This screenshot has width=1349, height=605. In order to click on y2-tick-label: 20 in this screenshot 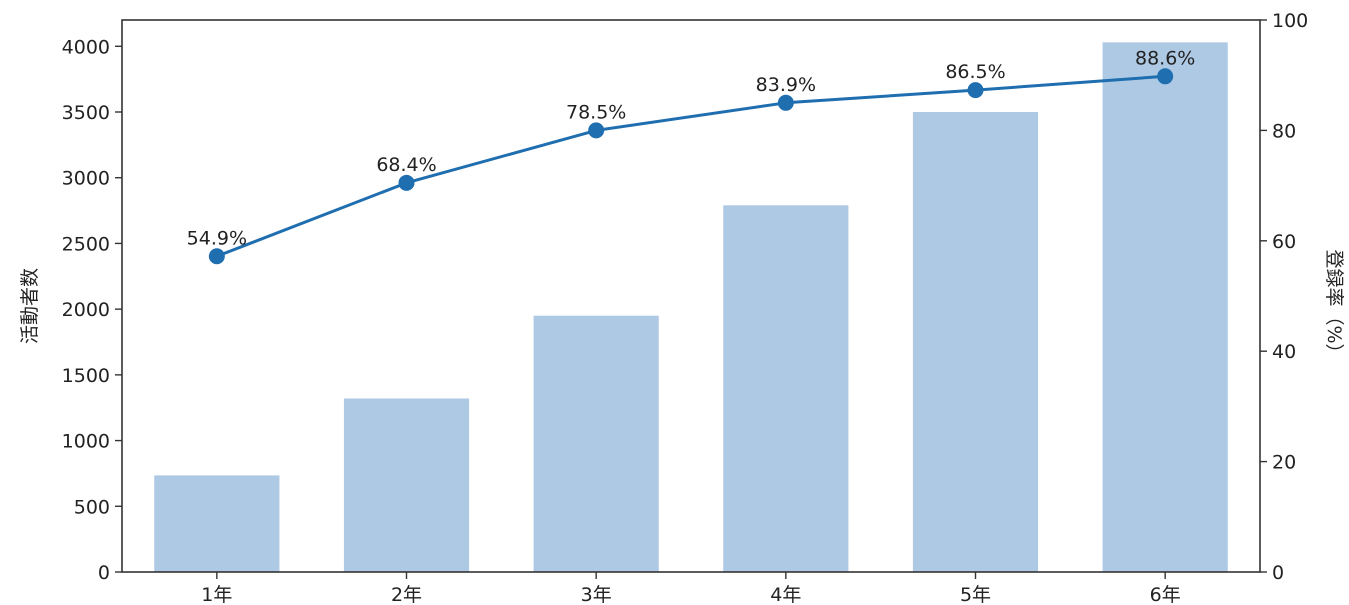, I will do `click(1284, 463)`.